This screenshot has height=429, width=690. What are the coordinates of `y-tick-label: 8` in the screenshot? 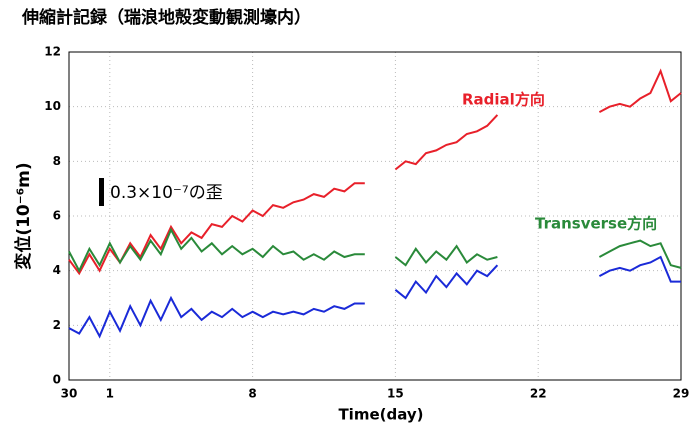 It's located at (57, 161).